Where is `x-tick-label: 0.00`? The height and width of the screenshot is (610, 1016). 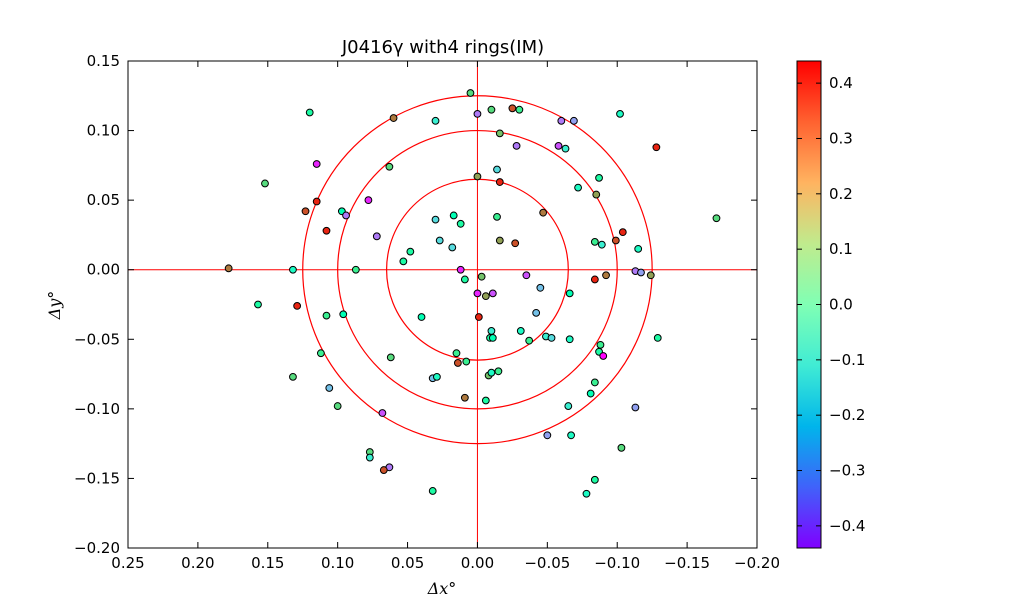
x-tick-label: 0.00 is located at coordinates (477, 563).